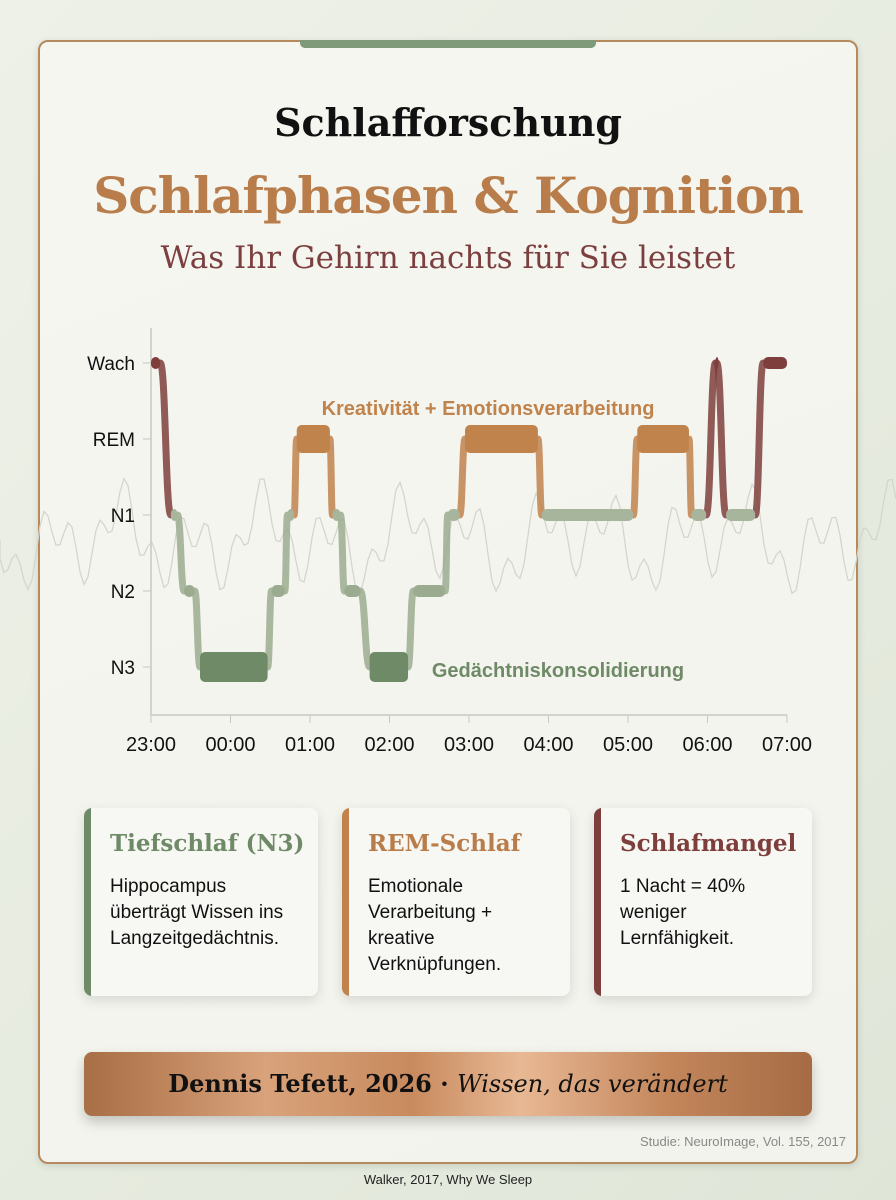  I want to click on card-text: 1 Nacht = 40% weniger Lernfähigkeit., so click(683, 912).